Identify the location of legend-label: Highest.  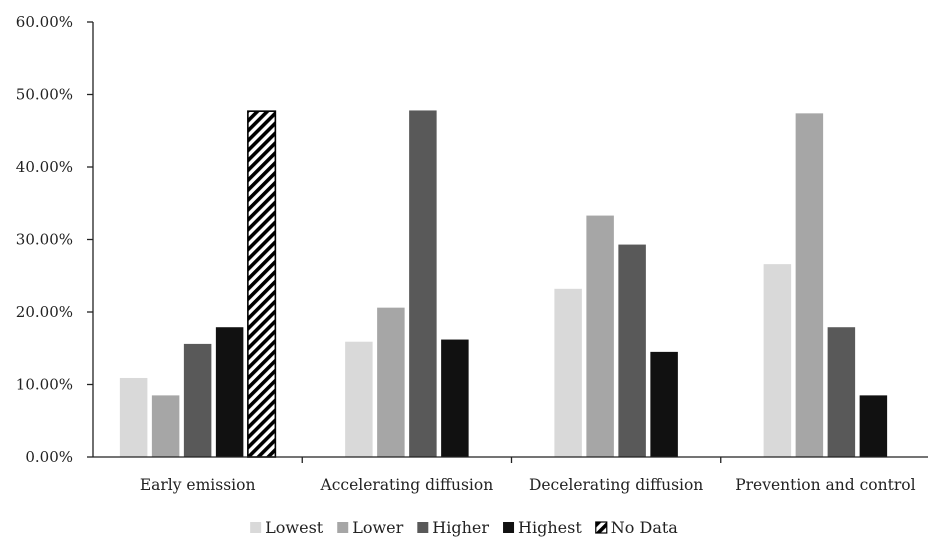
(550, 527).